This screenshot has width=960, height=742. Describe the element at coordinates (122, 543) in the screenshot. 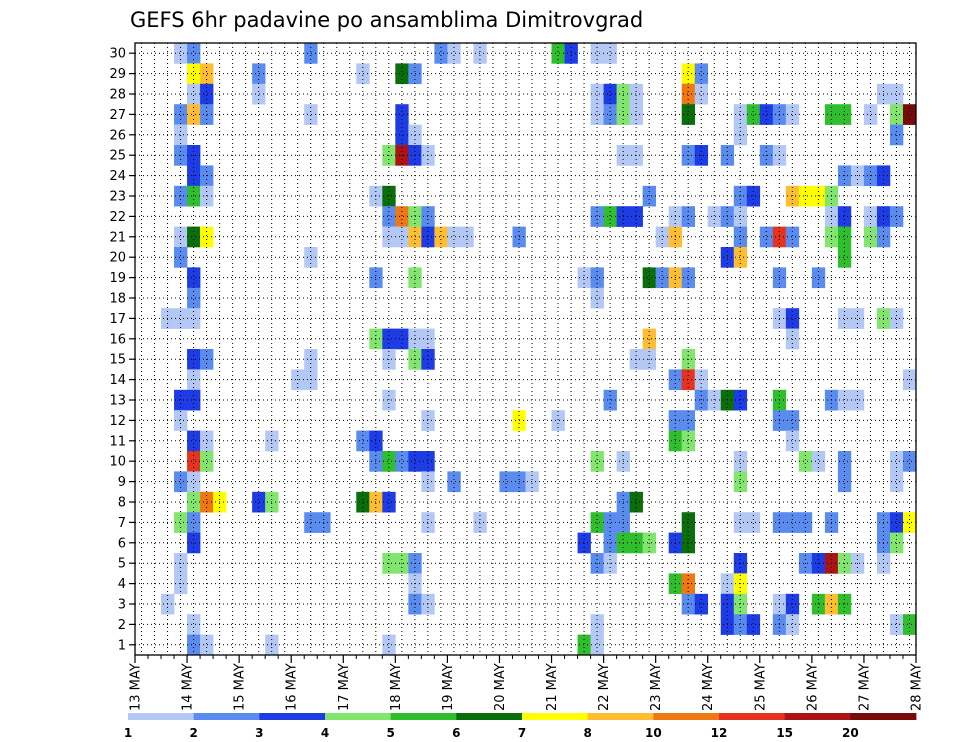

I see `y-tick-label: 6` at that location.